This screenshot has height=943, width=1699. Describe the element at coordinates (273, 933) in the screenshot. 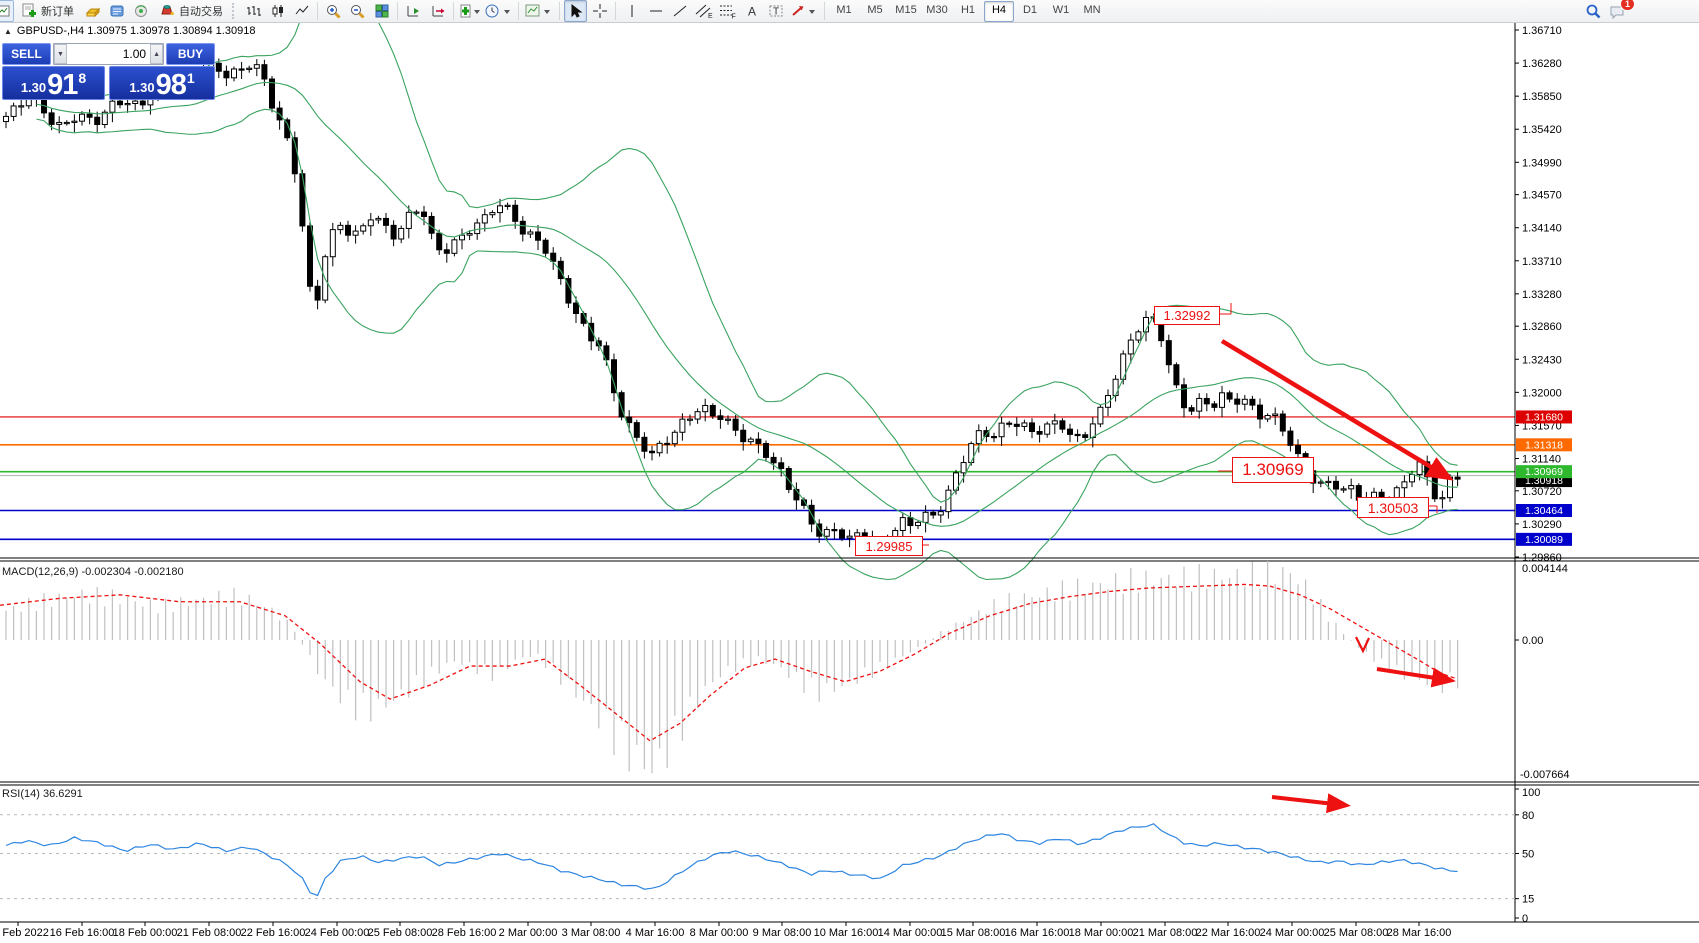

I see `svg-text: 22 Feb 16:00` at that location.